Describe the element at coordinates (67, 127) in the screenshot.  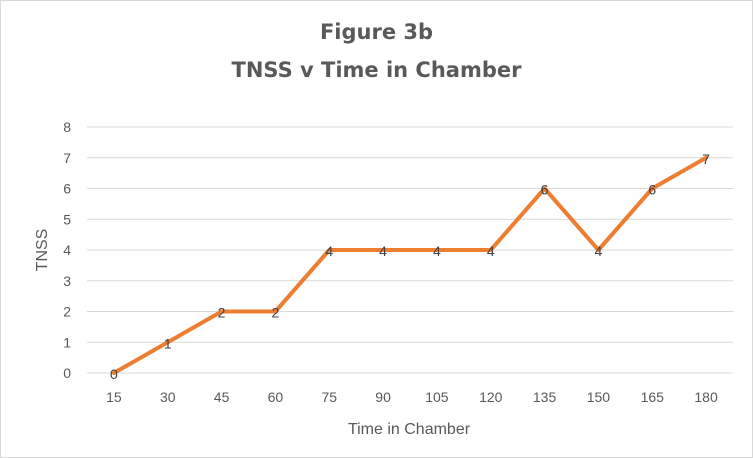
I see `y-tick-label: 8` at that location.